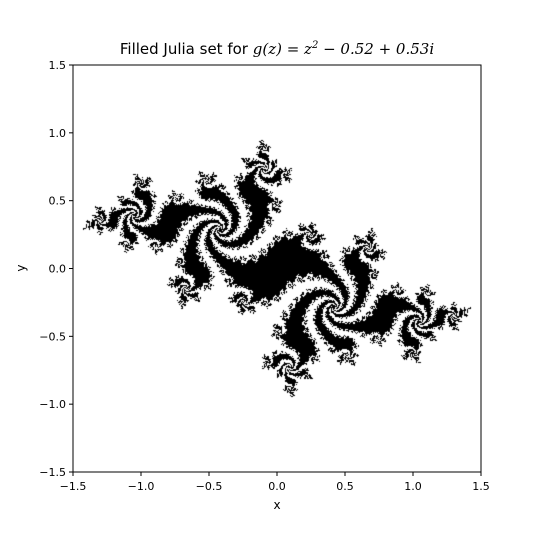 The image size is (540, 540). Describe the element at coordinates (413, 486) in the screenshot. I see `x-tick-label: 1.0` at that location.